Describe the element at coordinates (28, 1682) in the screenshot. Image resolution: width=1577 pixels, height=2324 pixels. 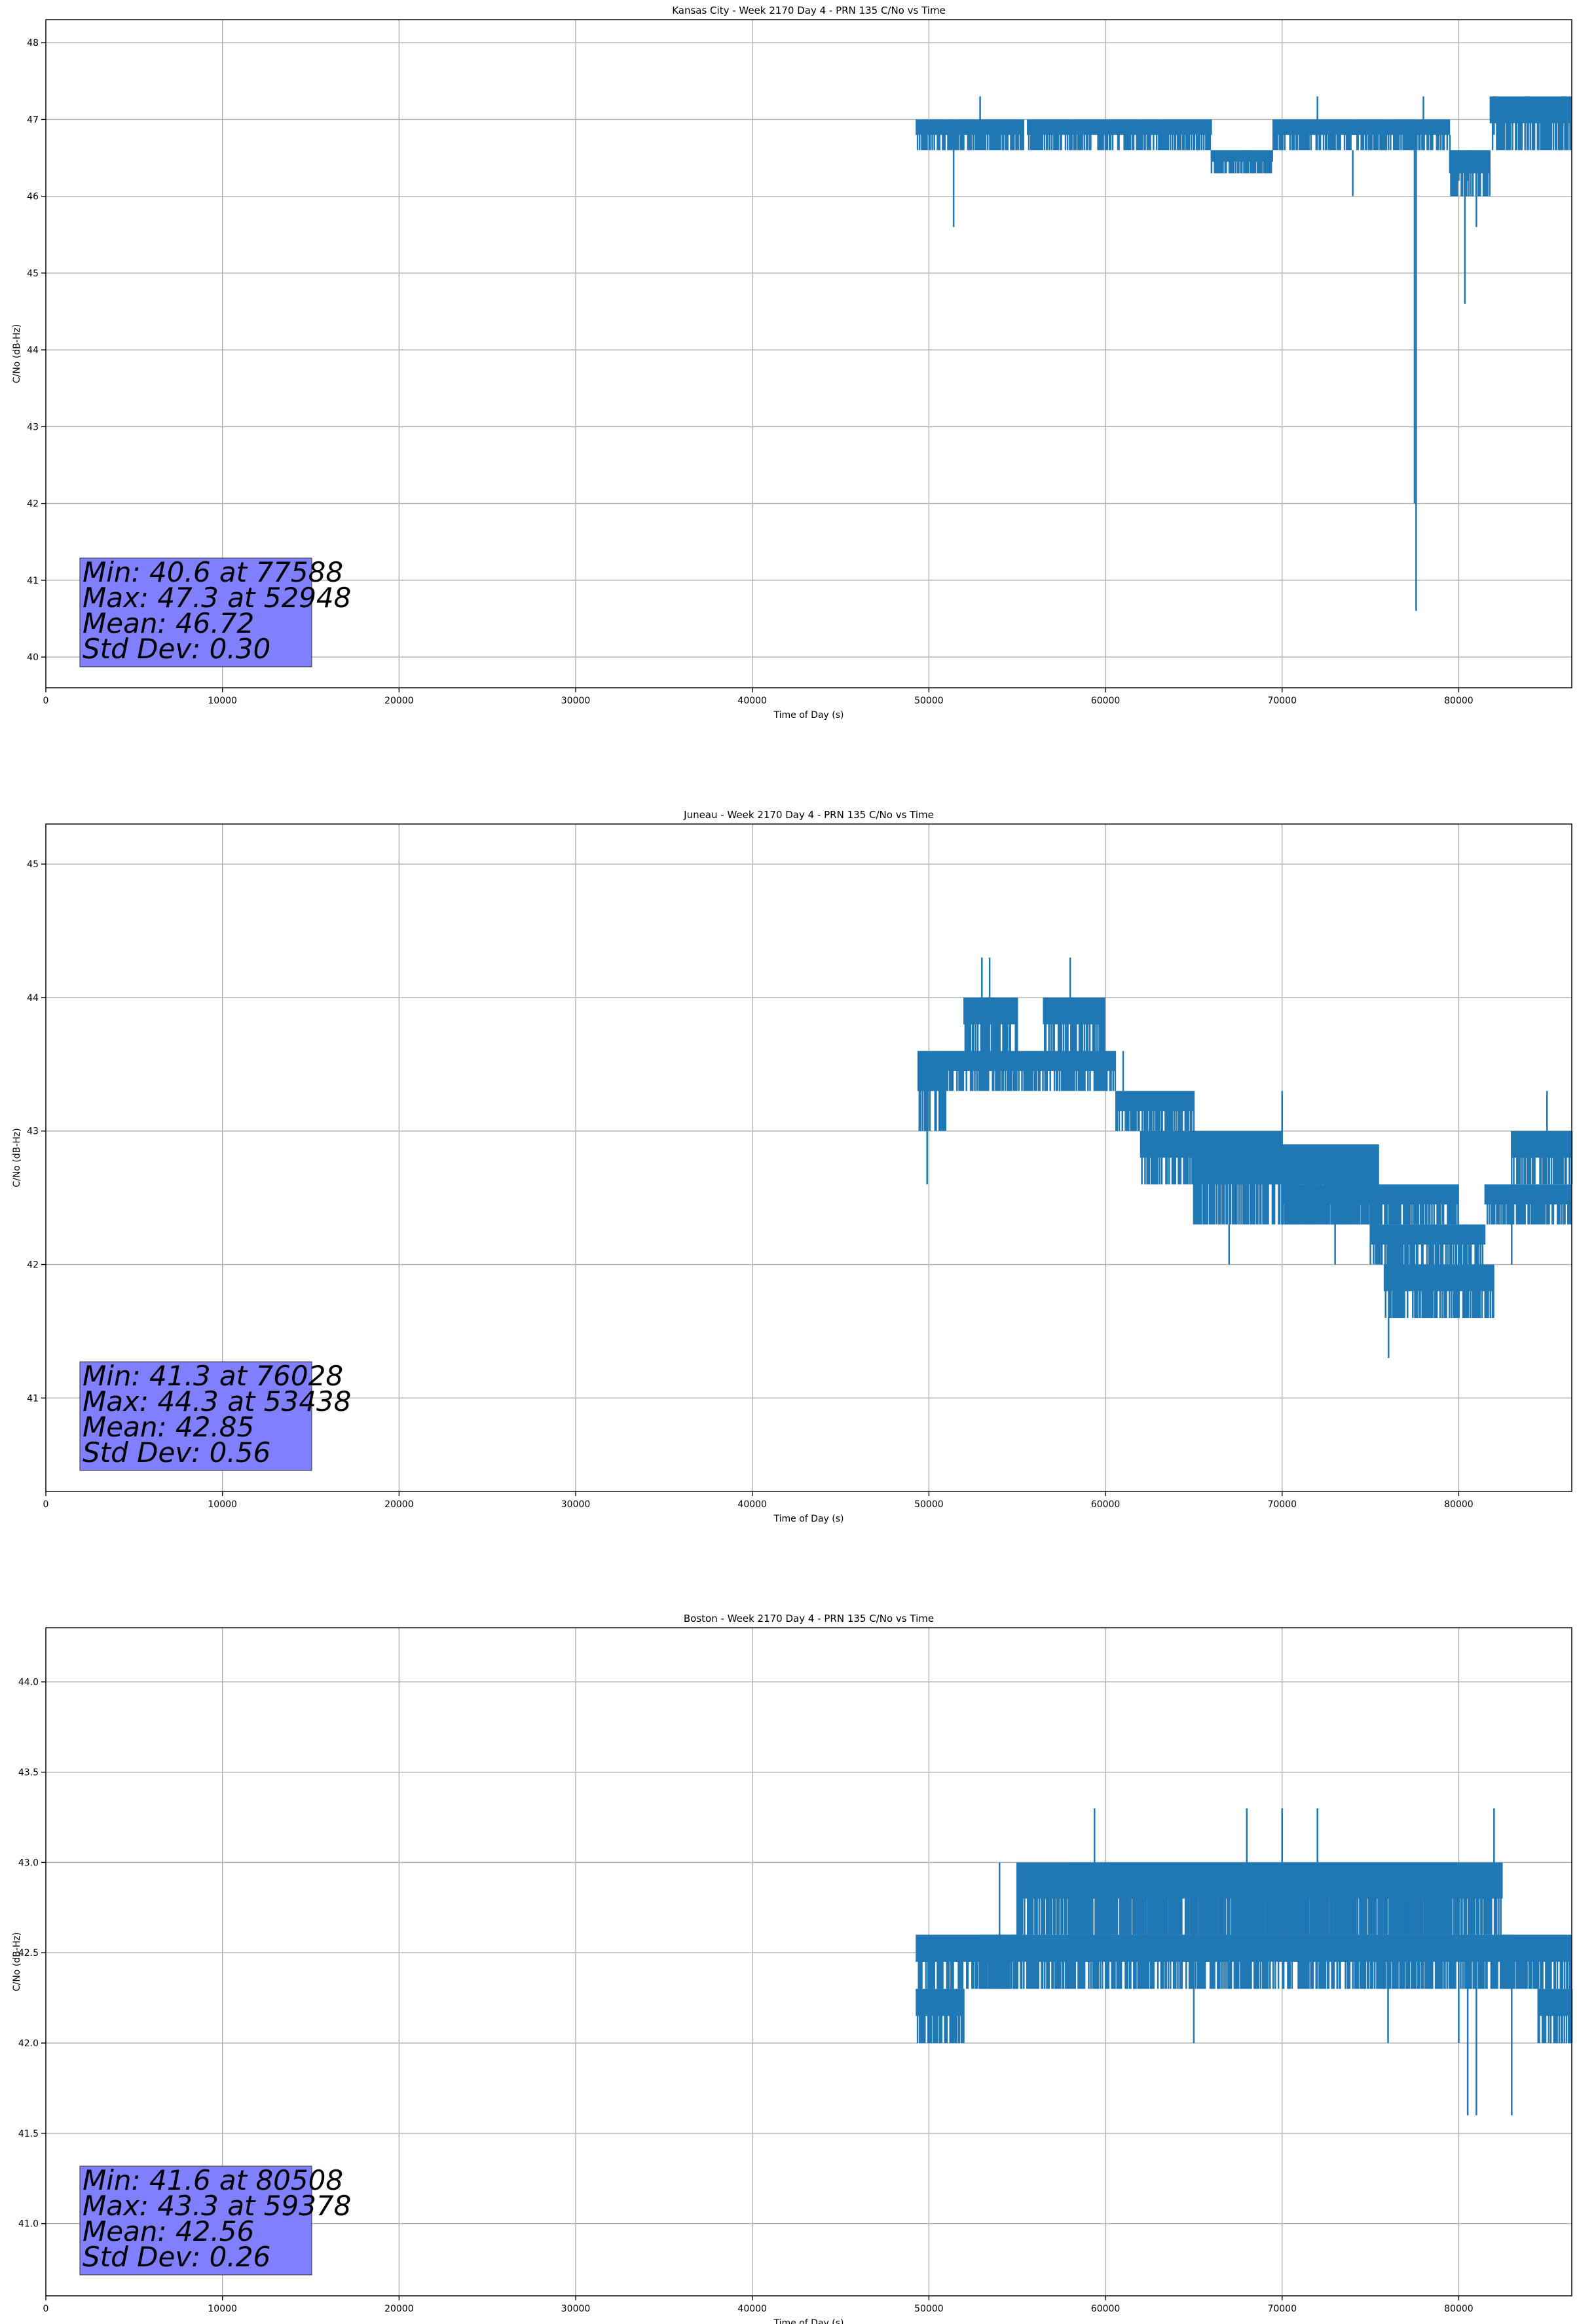
I see `y-tick-label: 44.0` at that location.